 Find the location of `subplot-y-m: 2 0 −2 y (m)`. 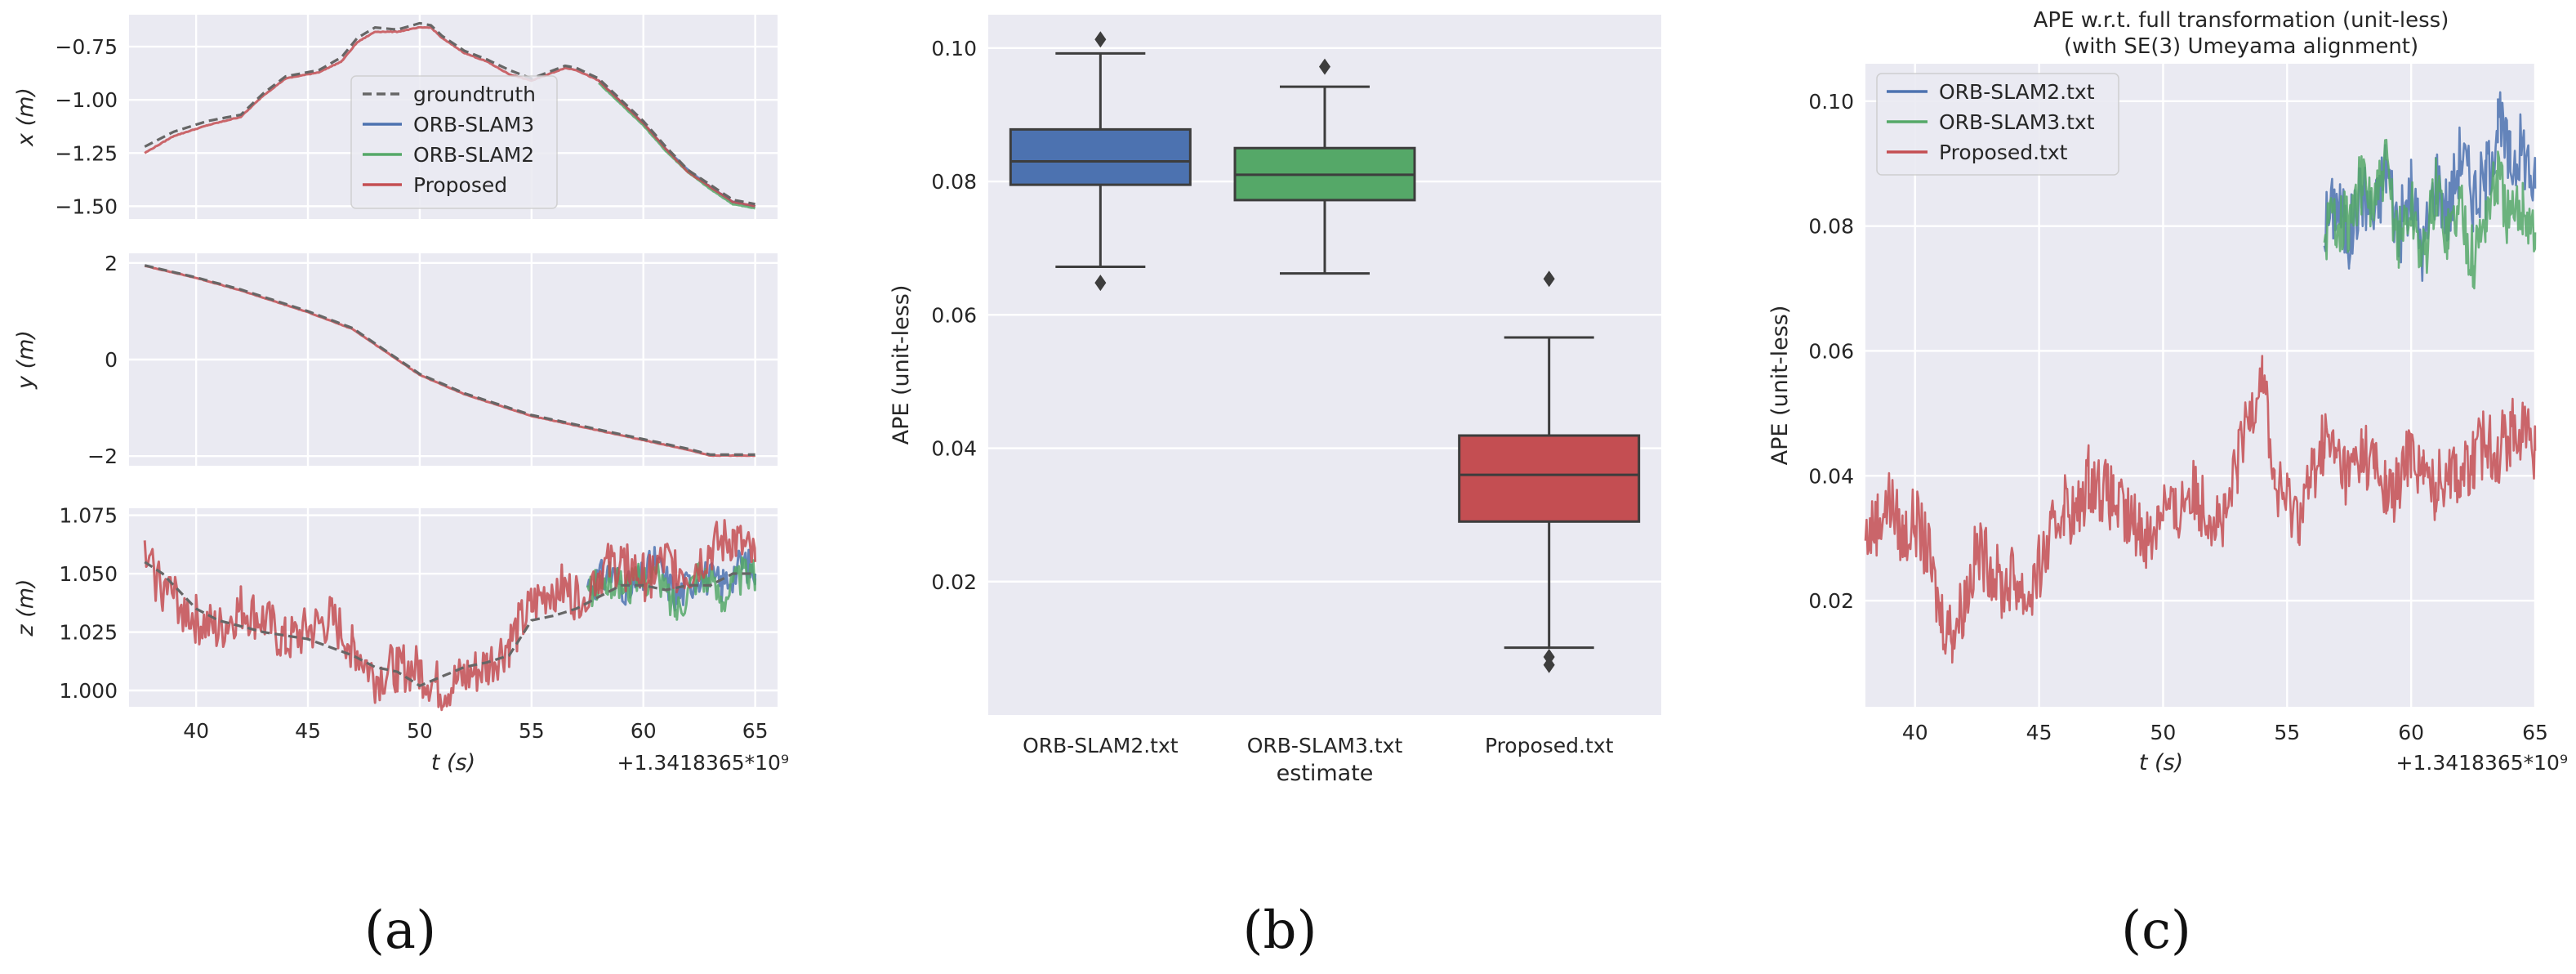

subplot-y-m: 2 0 −2 y (m) is located at coordinates (395, 360).